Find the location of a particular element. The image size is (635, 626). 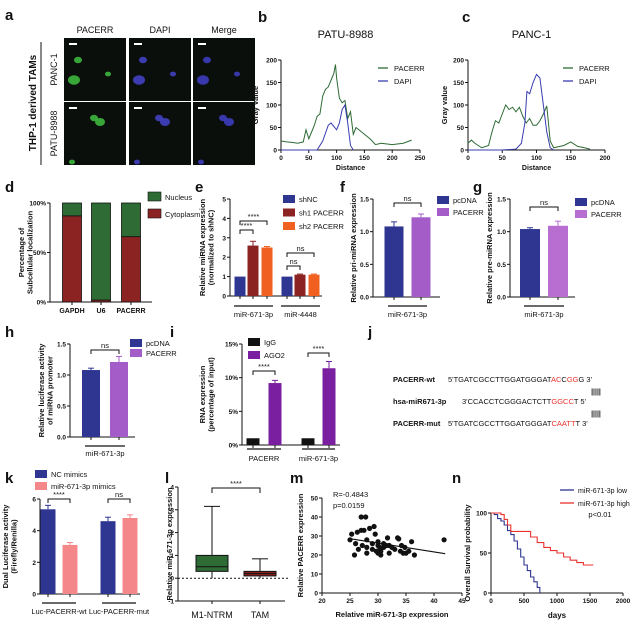

panel-label-n: n is located at coordinates (456, 478).